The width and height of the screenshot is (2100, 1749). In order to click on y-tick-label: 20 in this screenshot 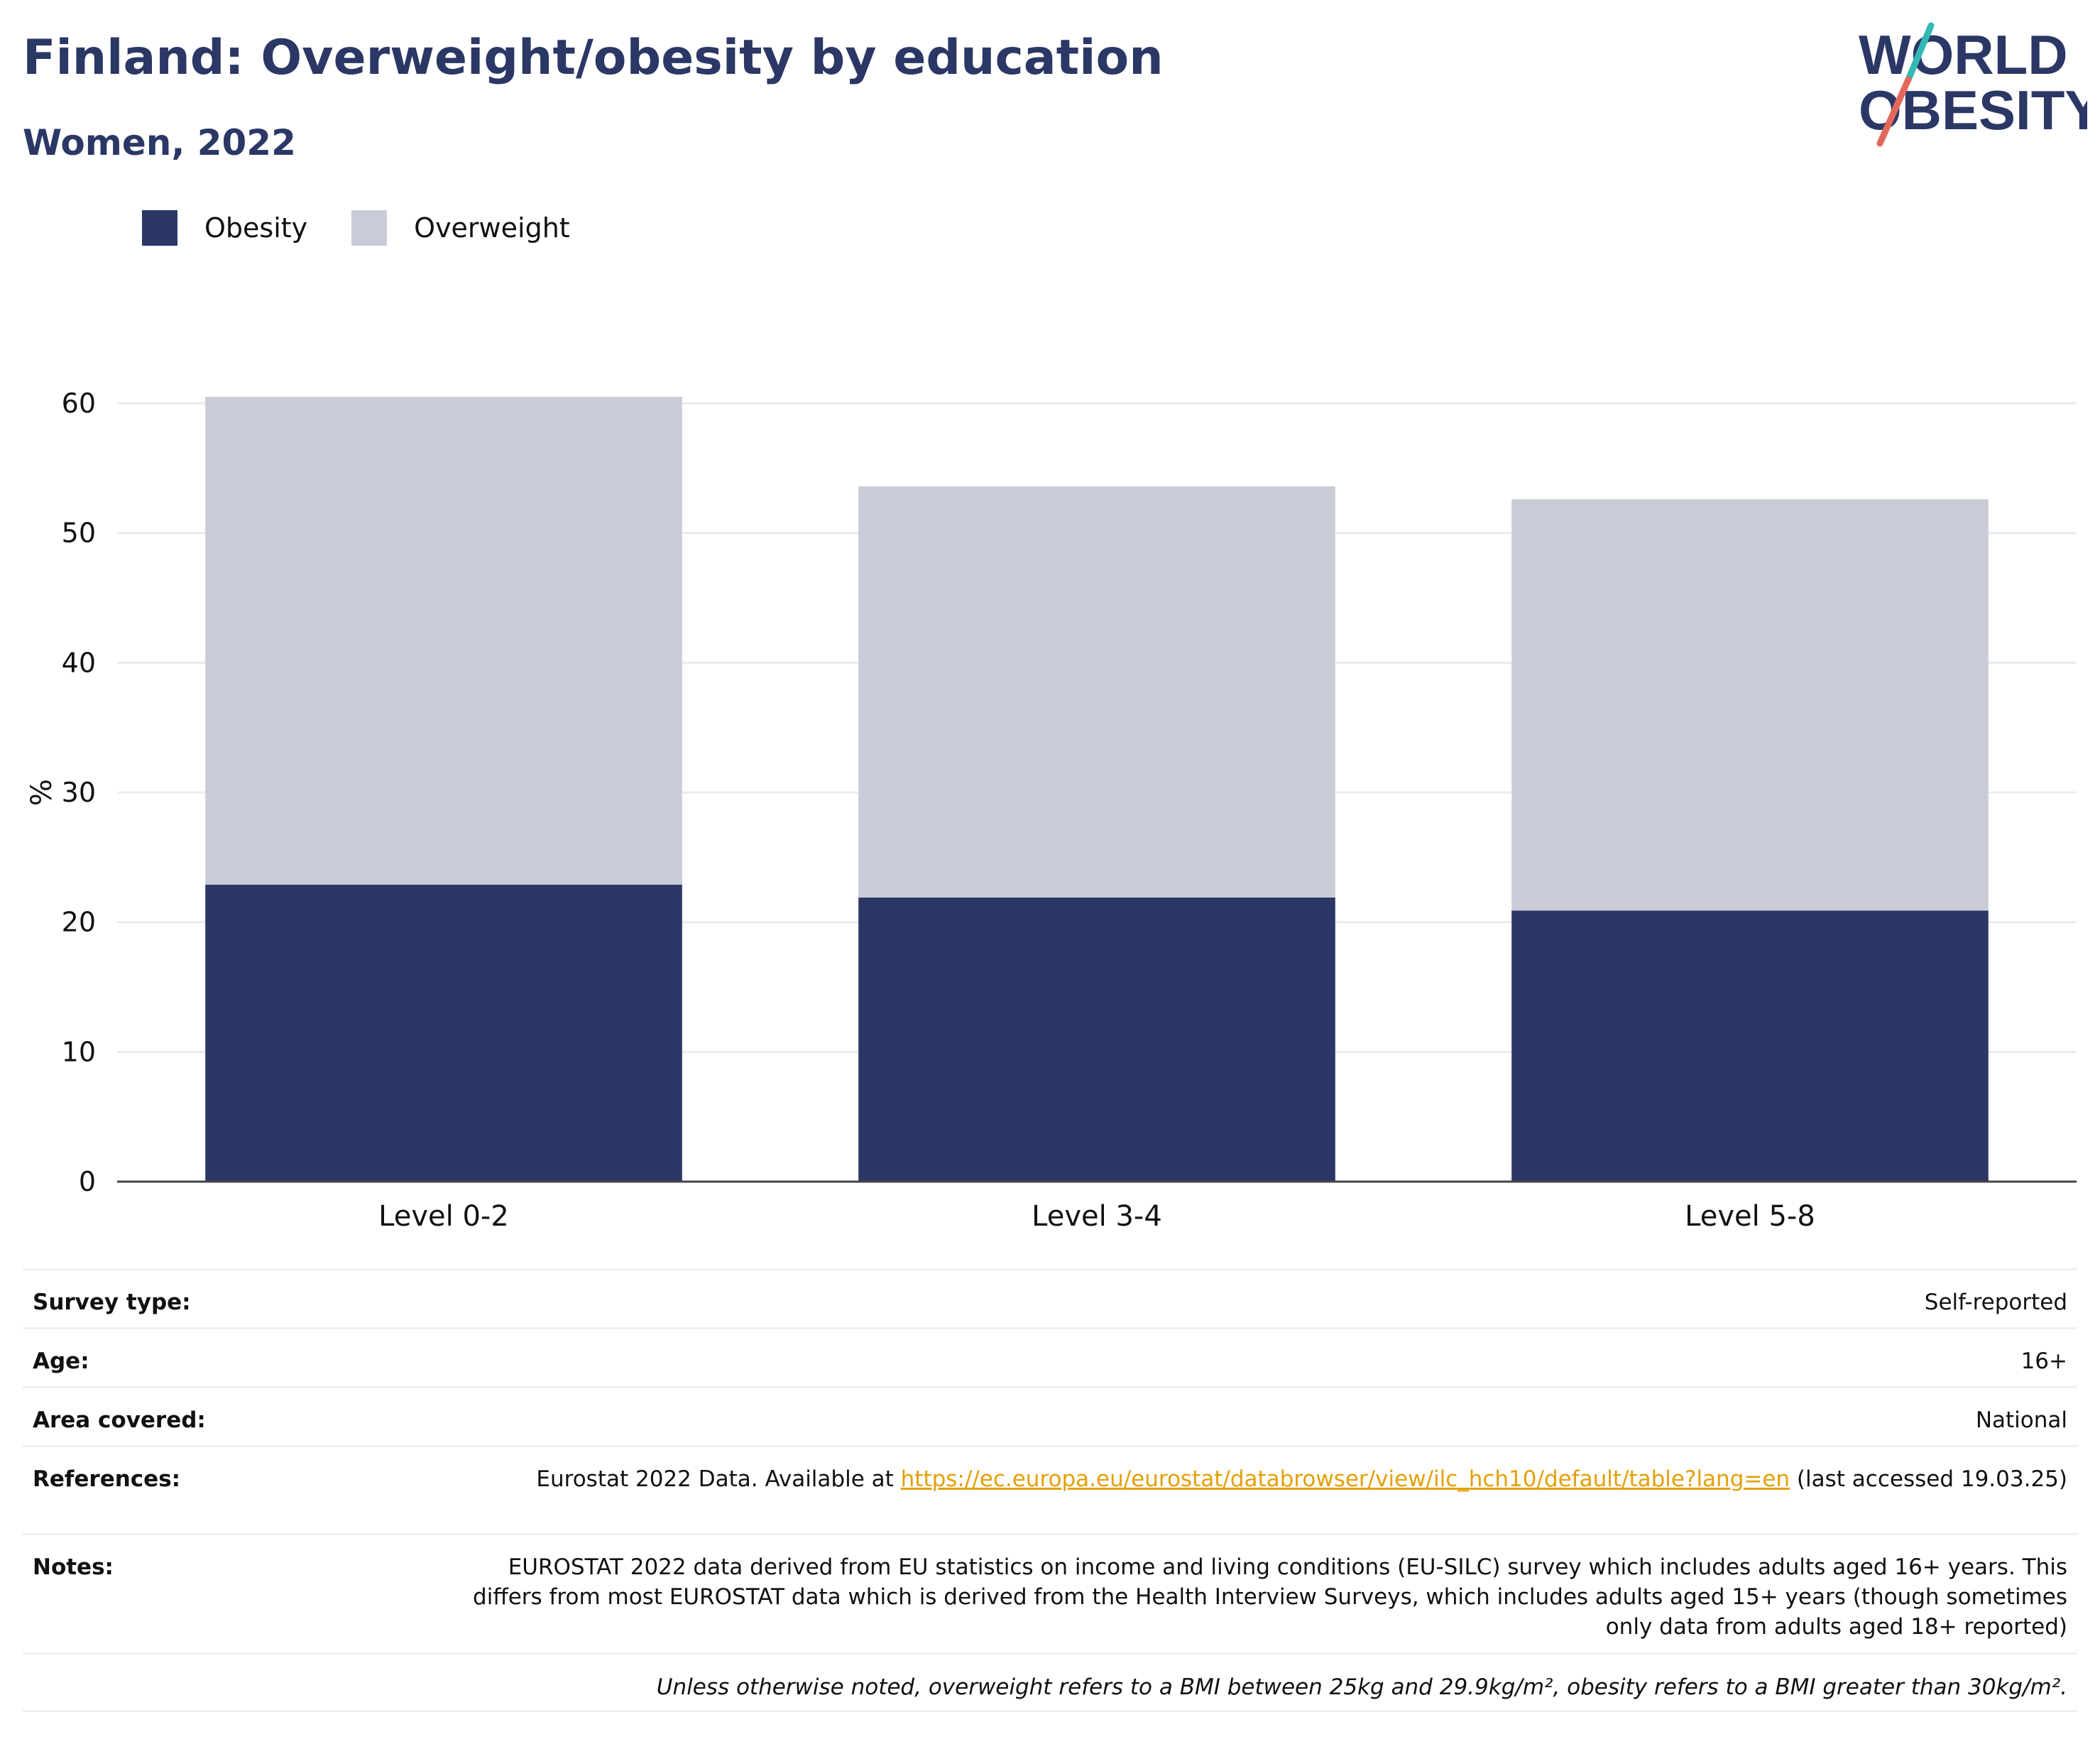, I will do `click(79, 923)`.